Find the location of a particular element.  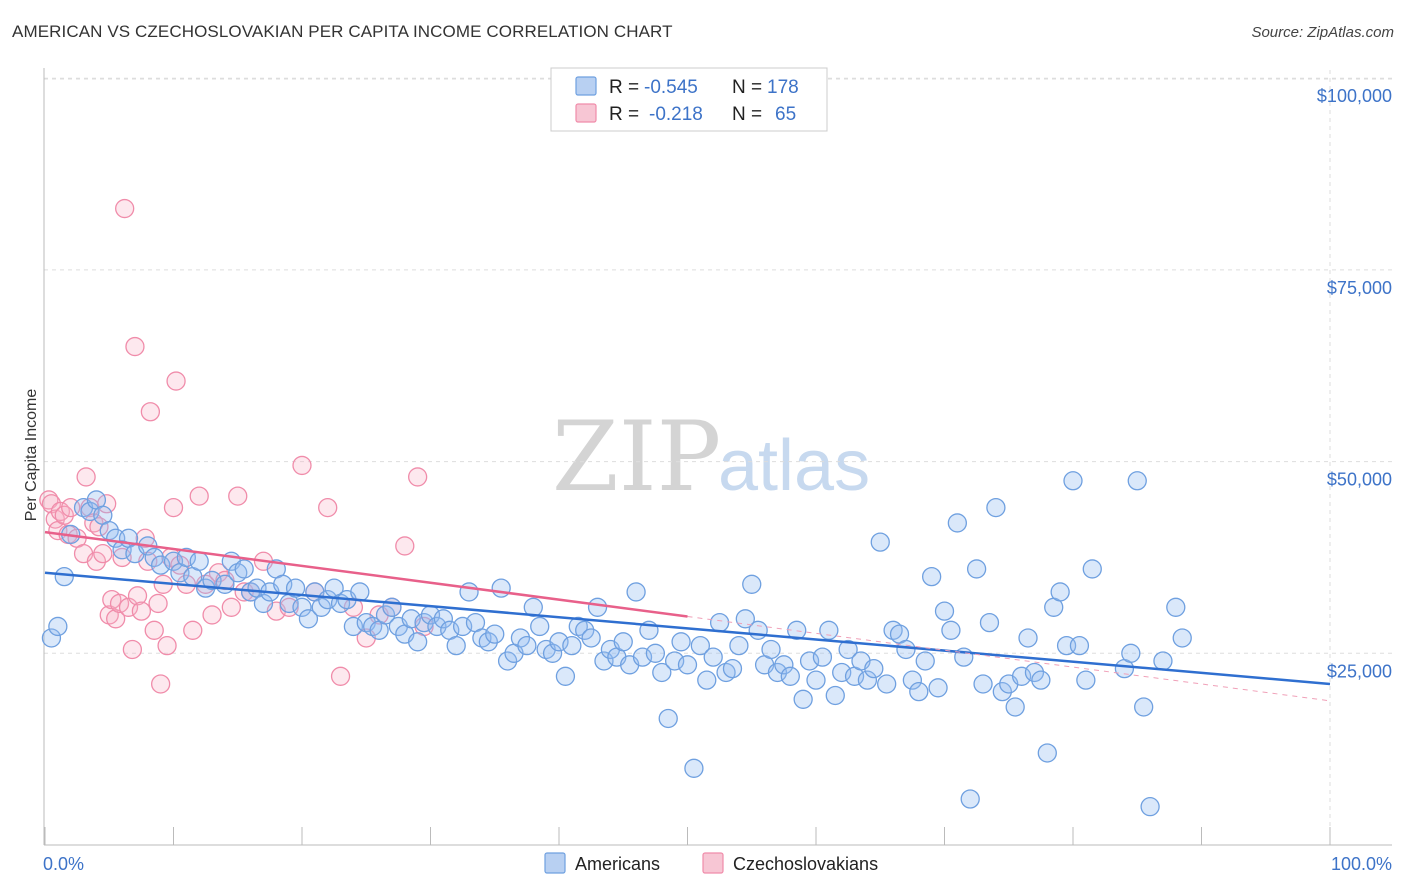

legend-swatch-americans is located at coordinates (586, 86).